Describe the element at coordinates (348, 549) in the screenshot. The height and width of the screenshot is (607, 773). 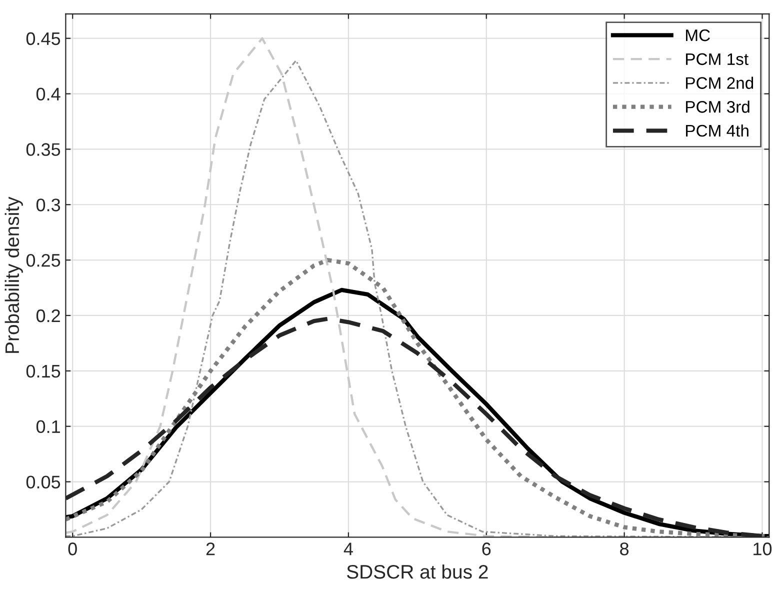
I see `x-tick-label: 4` at that location.